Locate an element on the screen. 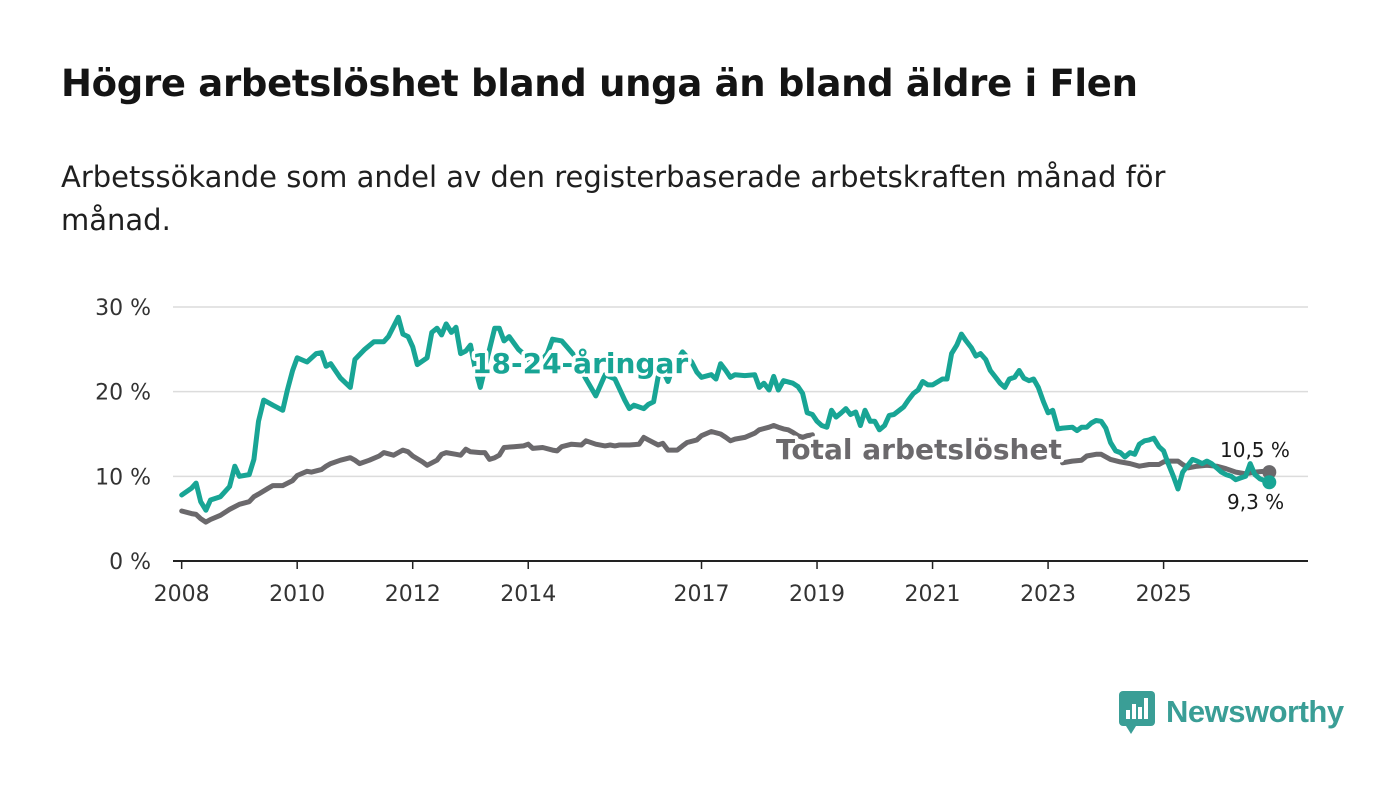  x-tick-label: 2014 is located at coordinates (528, 594).